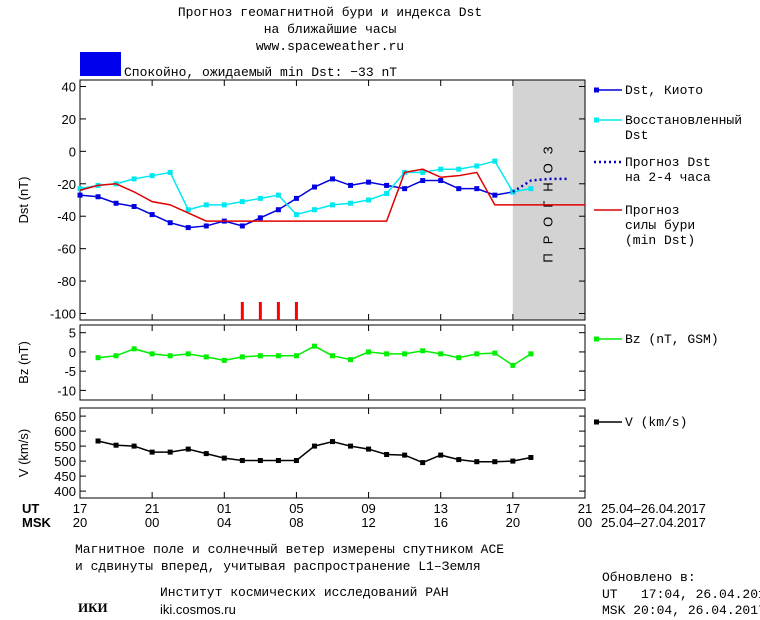 Image resolution: width=760 pixels, height=620 pixels. What do you see at coordinates (30, 508) in the screenshot?
I see `ut-label: UT` at bounding box center [30, 508].